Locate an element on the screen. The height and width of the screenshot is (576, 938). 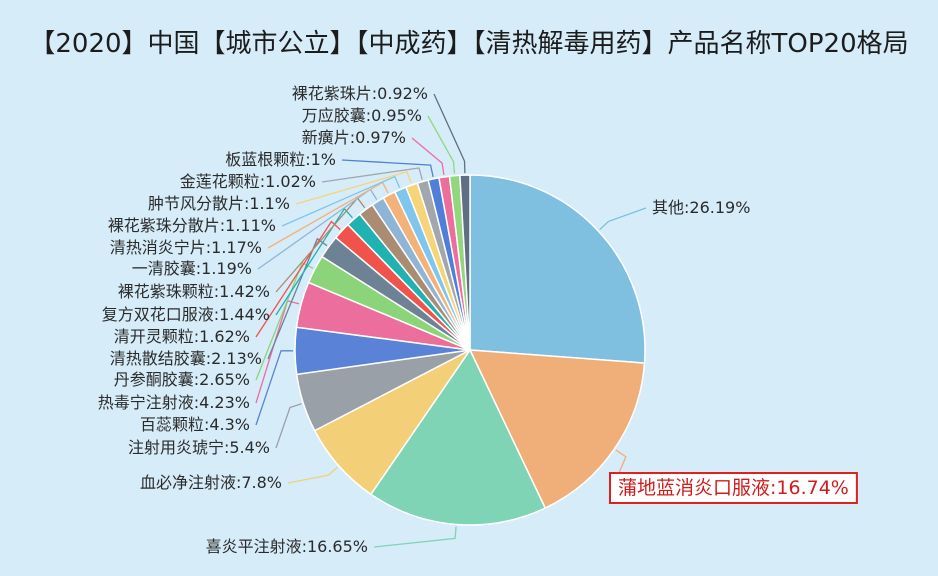
slice-3-leader-line is located at coordinates (415, 537).